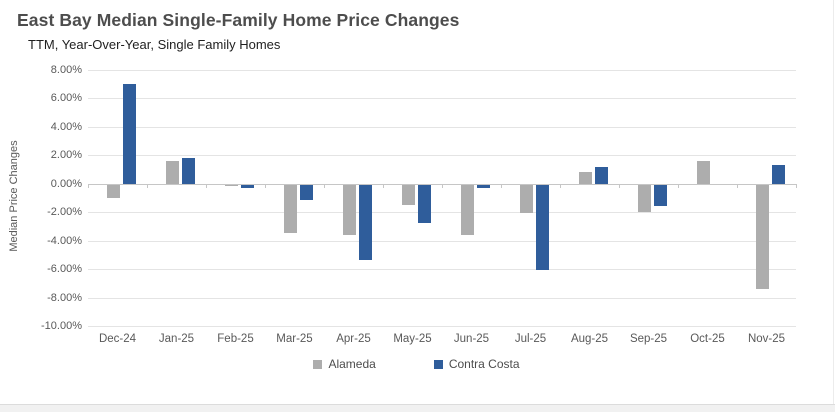  Describe the element at coordinates (438, 364) in the screenshot. I see `contra-costa-legend-swatch-icon` at that location.